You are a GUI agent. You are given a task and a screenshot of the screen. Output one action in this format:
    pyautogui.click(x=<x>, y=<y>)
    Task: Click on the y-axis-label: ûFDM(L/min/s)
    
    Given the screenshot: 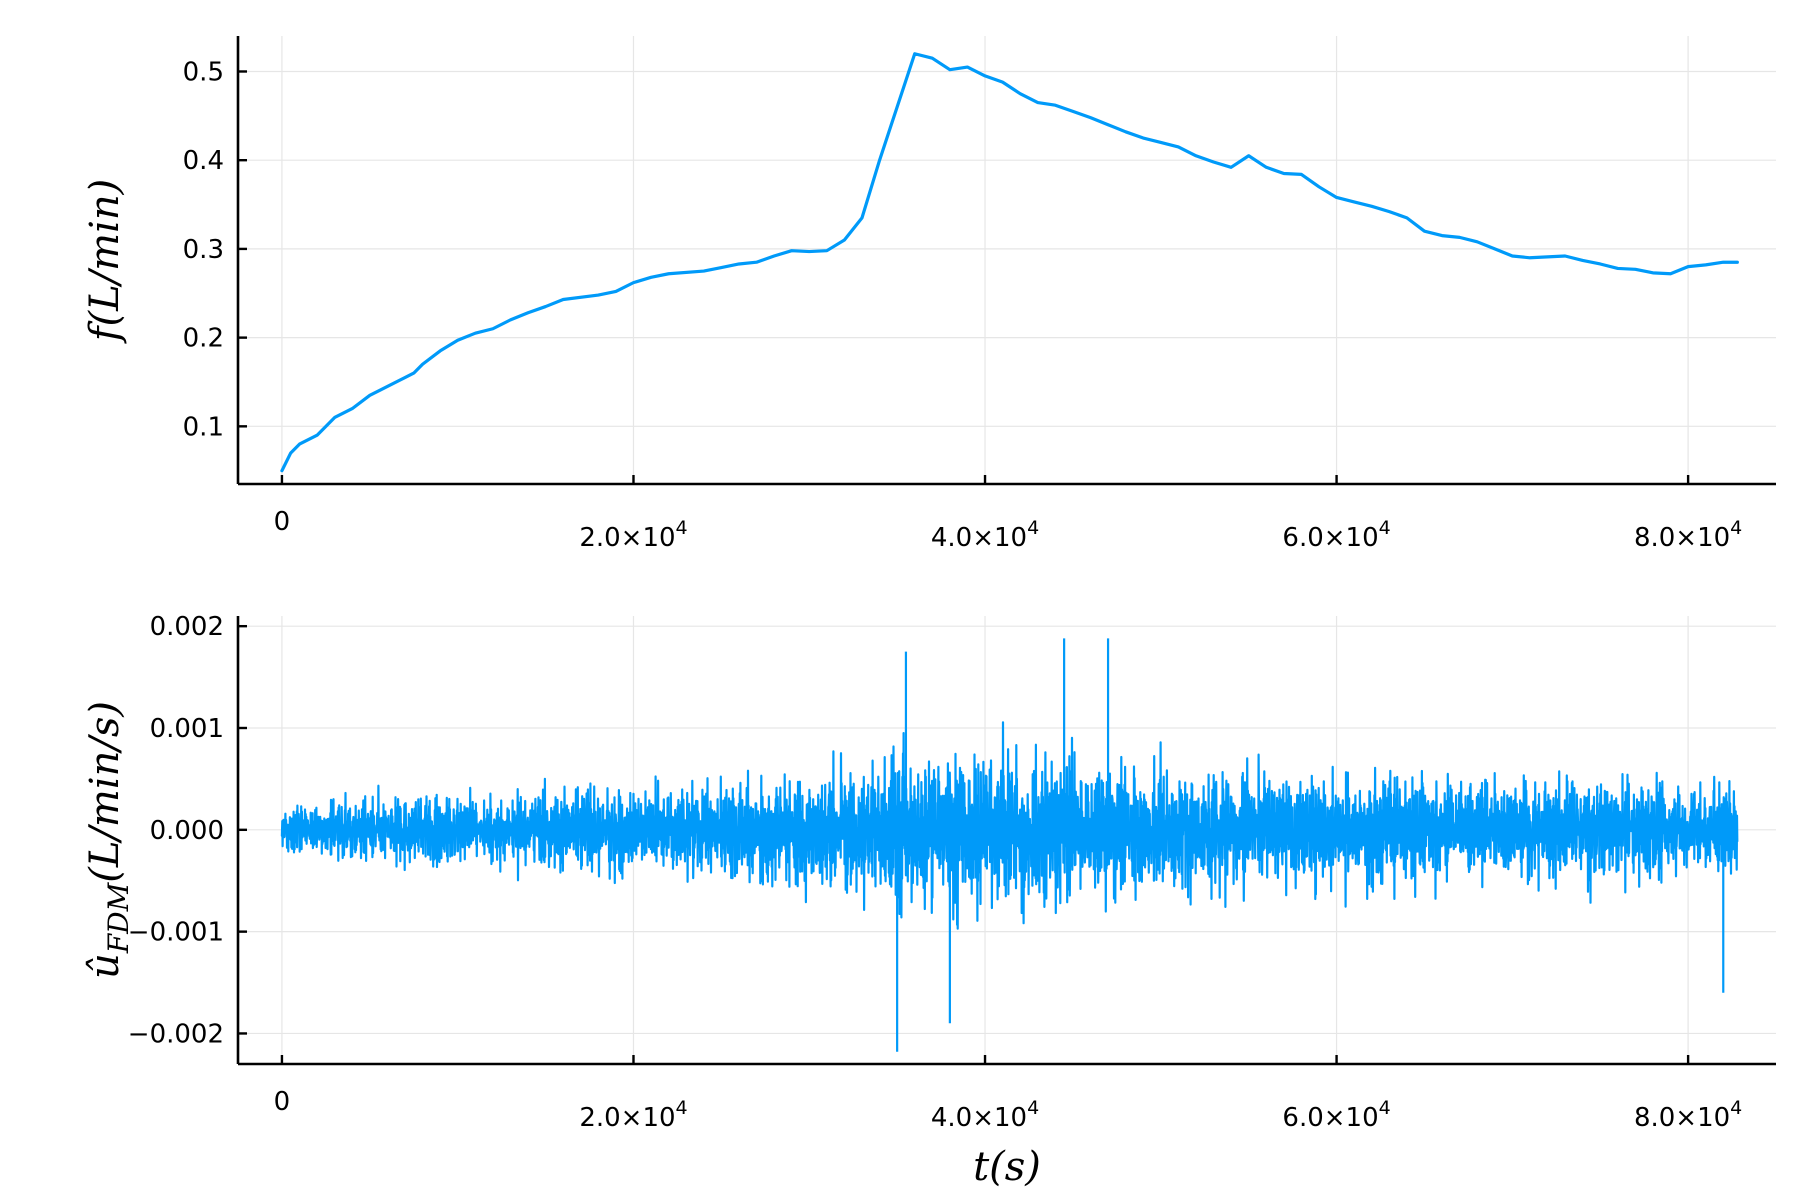 What is the action you would take?
    pyautogui.click(x=108, y=840)
    